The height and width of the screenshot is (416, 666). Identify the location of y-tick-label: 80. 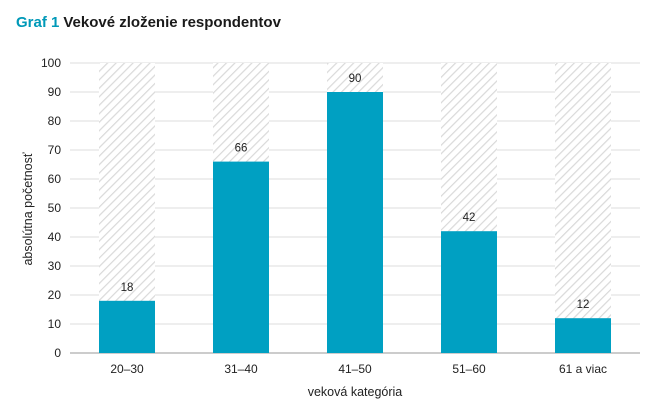
(55, 121).